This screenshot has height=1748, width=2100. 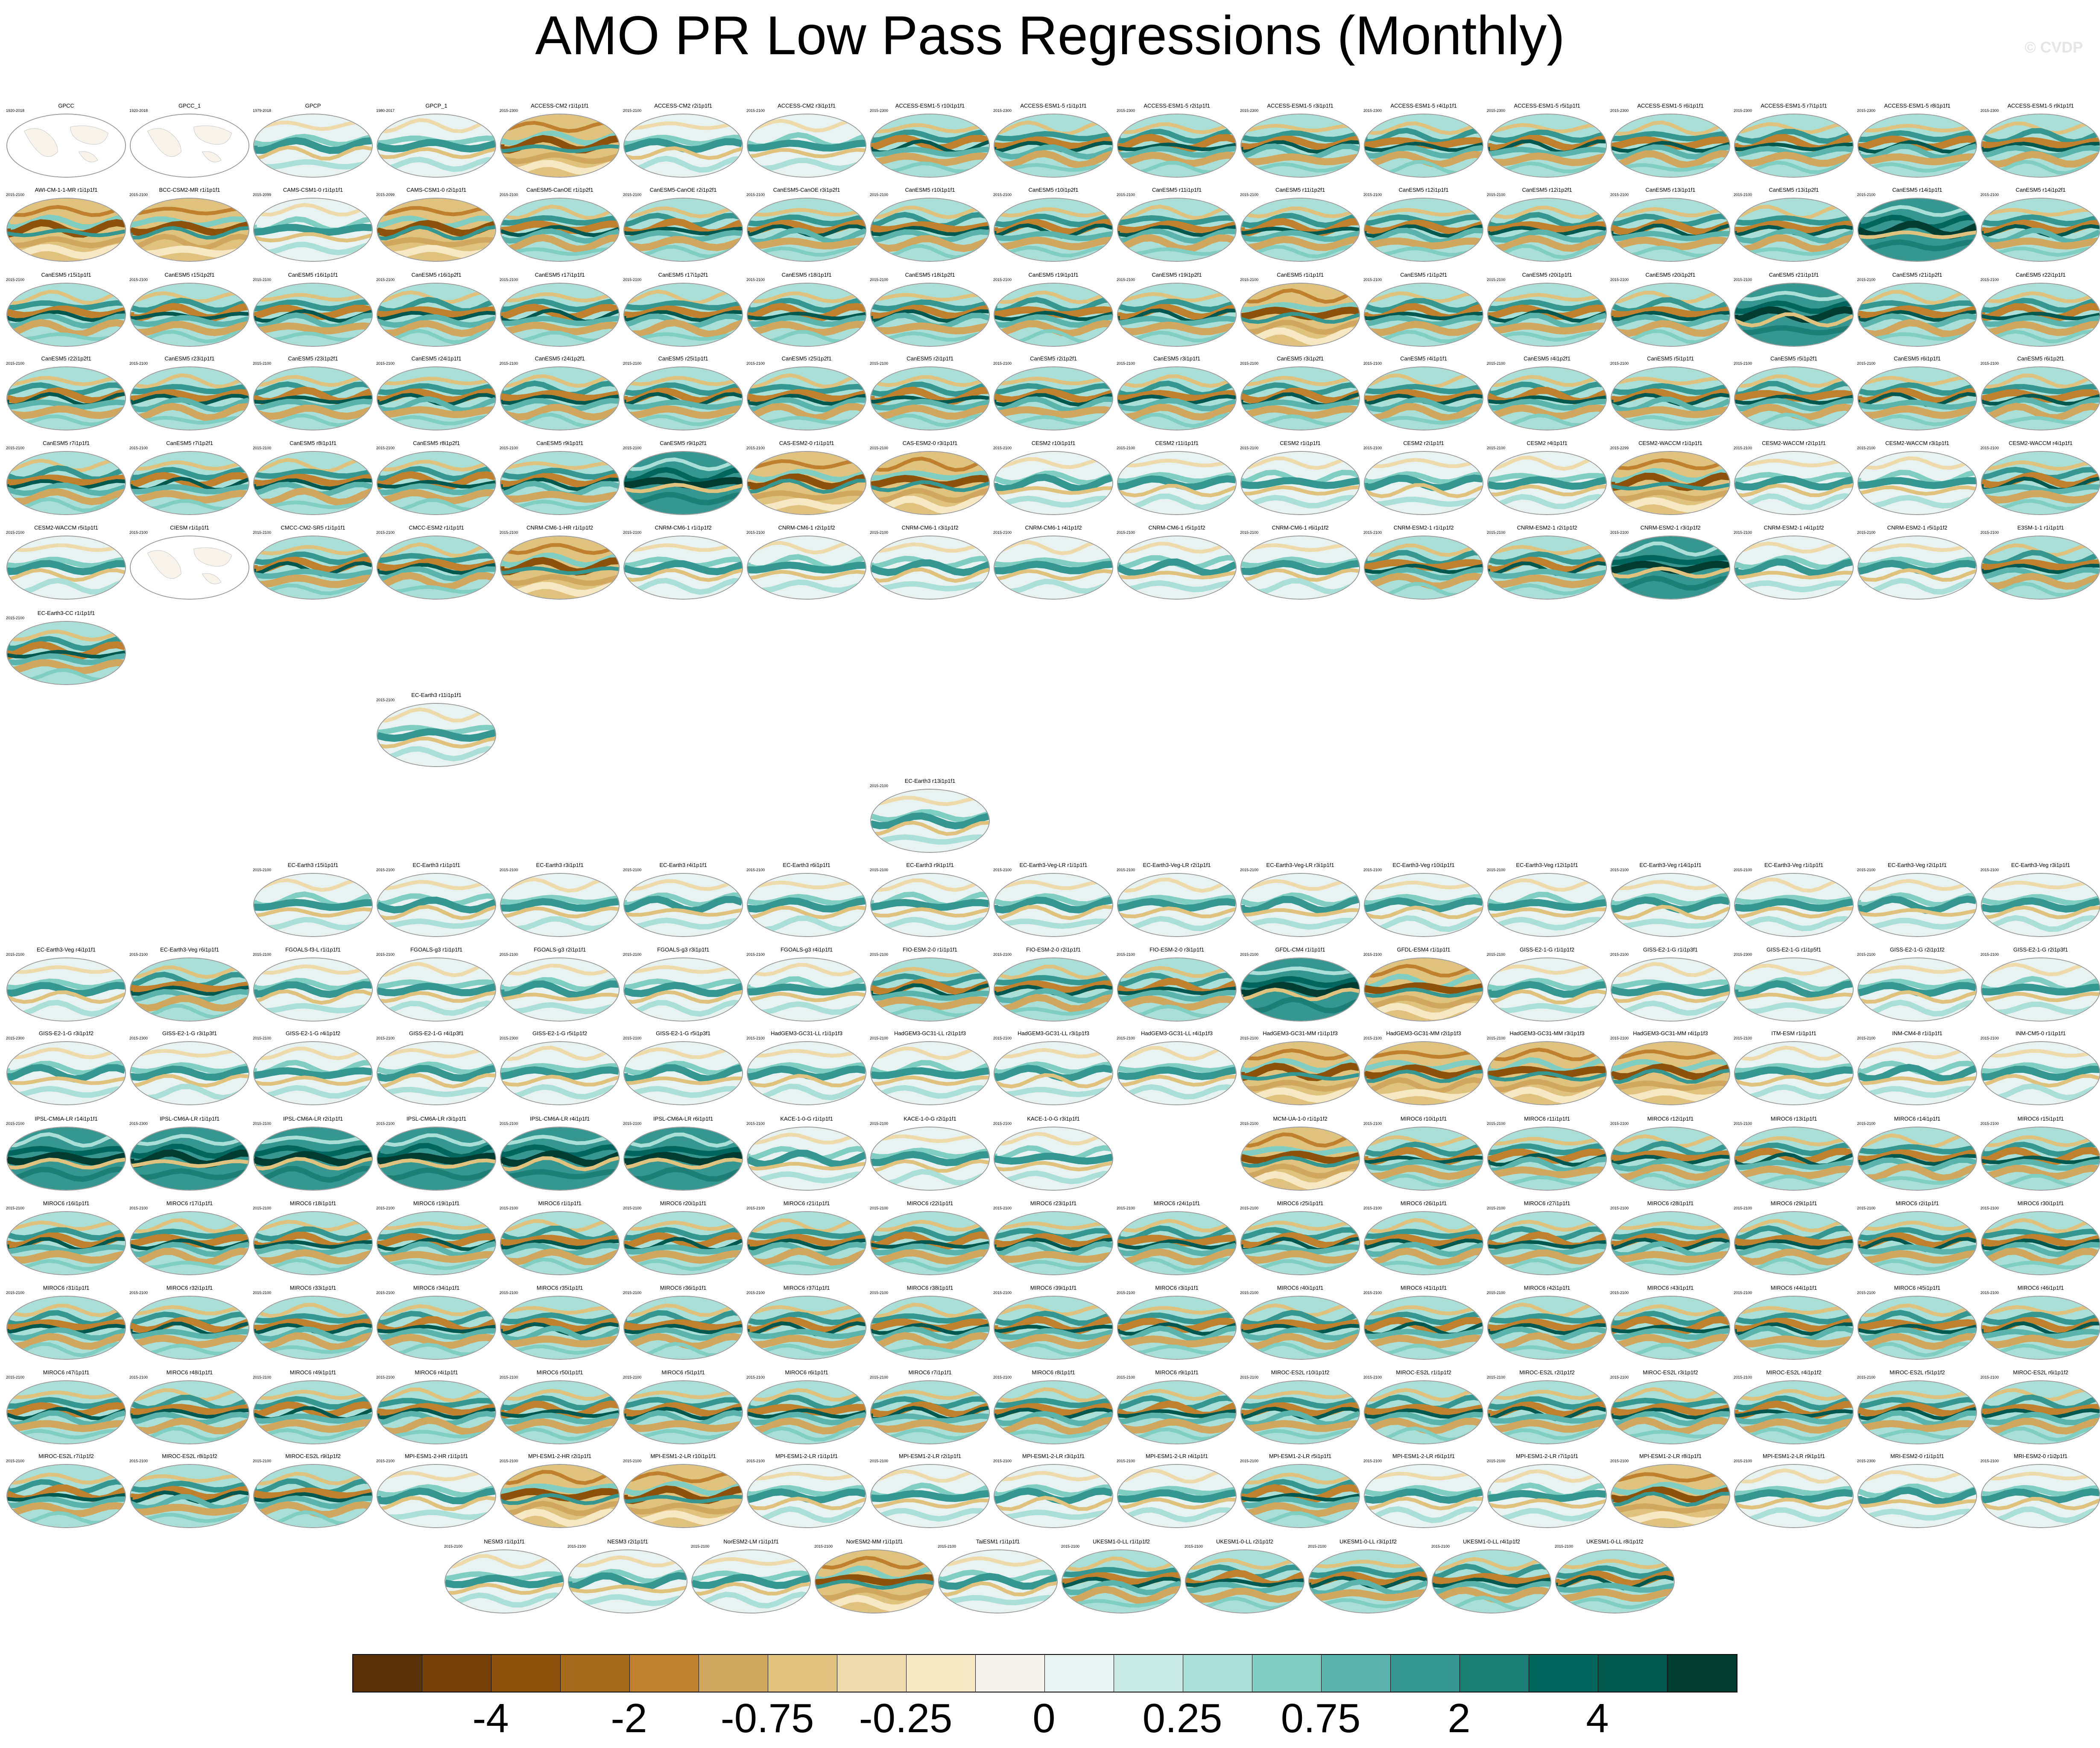 I want to click on map-panel-title: BCC-CSM2-MR r1i1p1f1, so click(x=189, y=190).